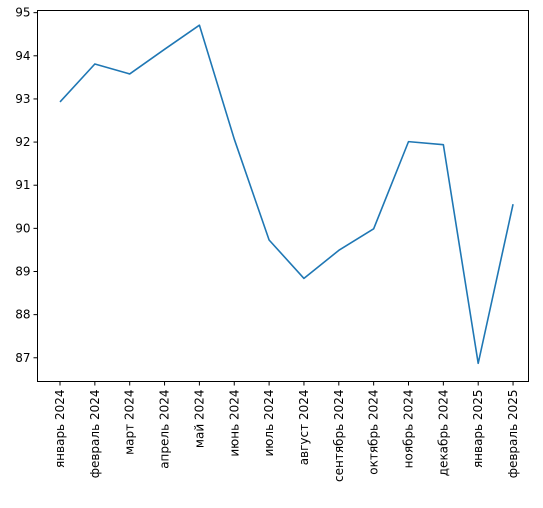 The image size is (543, 508). Describe the element at coordinates (22, 99) in the screenshot. I see `y-tick-label: 93` at that location.